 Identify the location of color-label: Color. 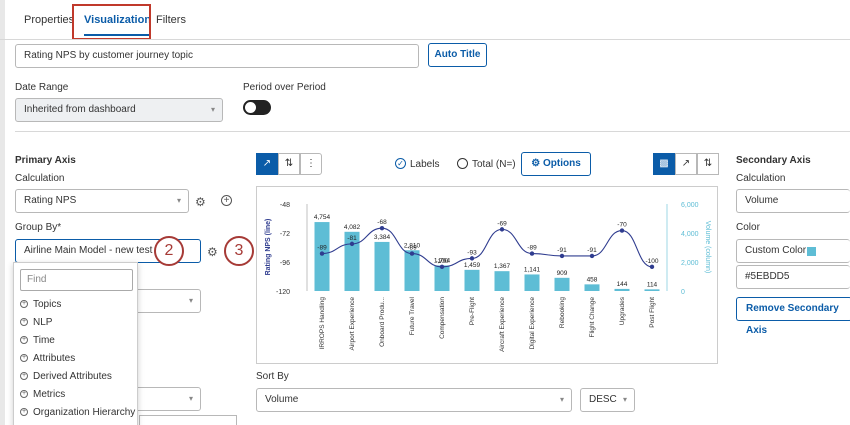
(748, 227).